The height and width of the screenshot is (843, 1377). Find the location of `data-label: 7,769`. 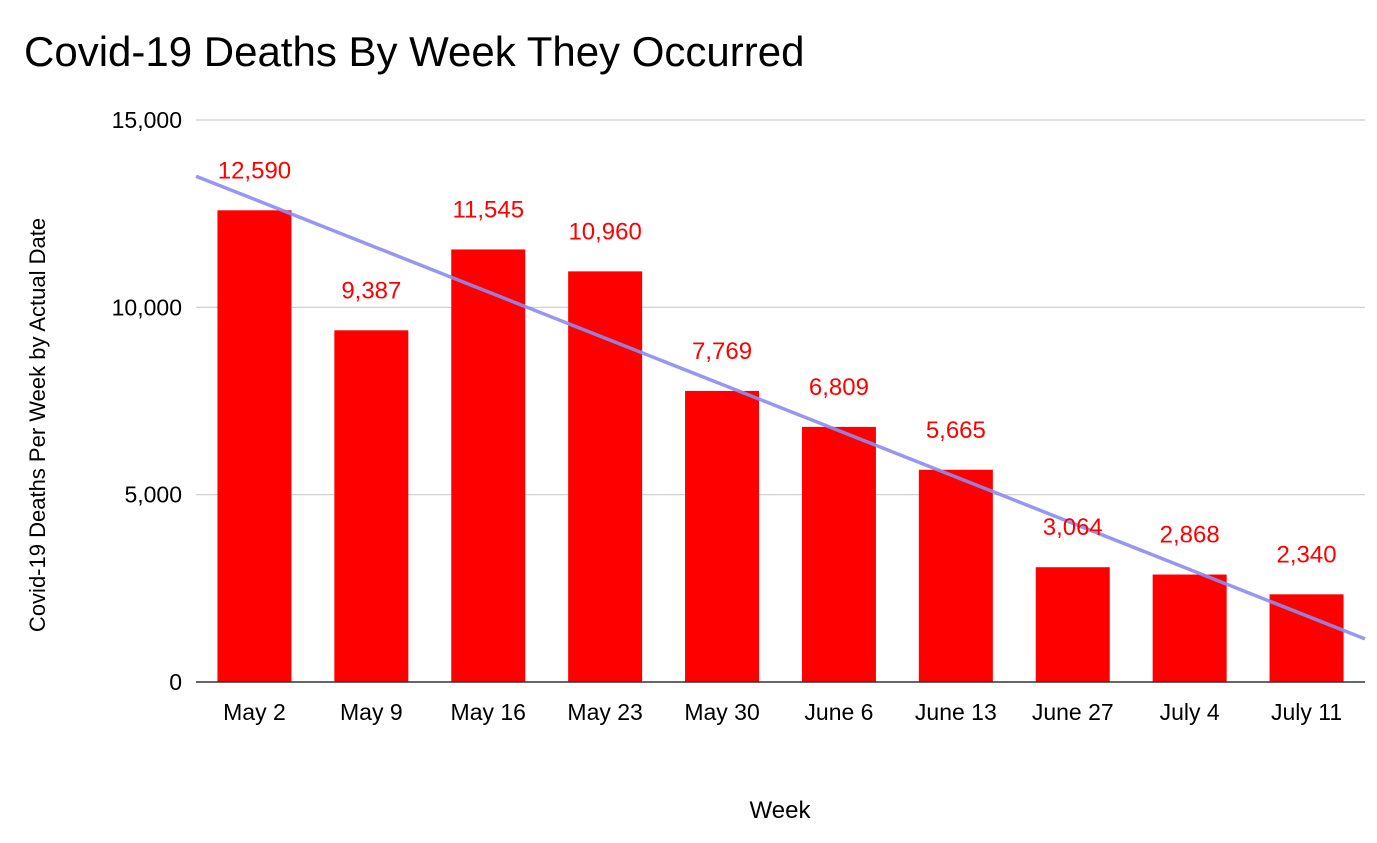

data-label: 7,769 is located at coordinates (722, 351).